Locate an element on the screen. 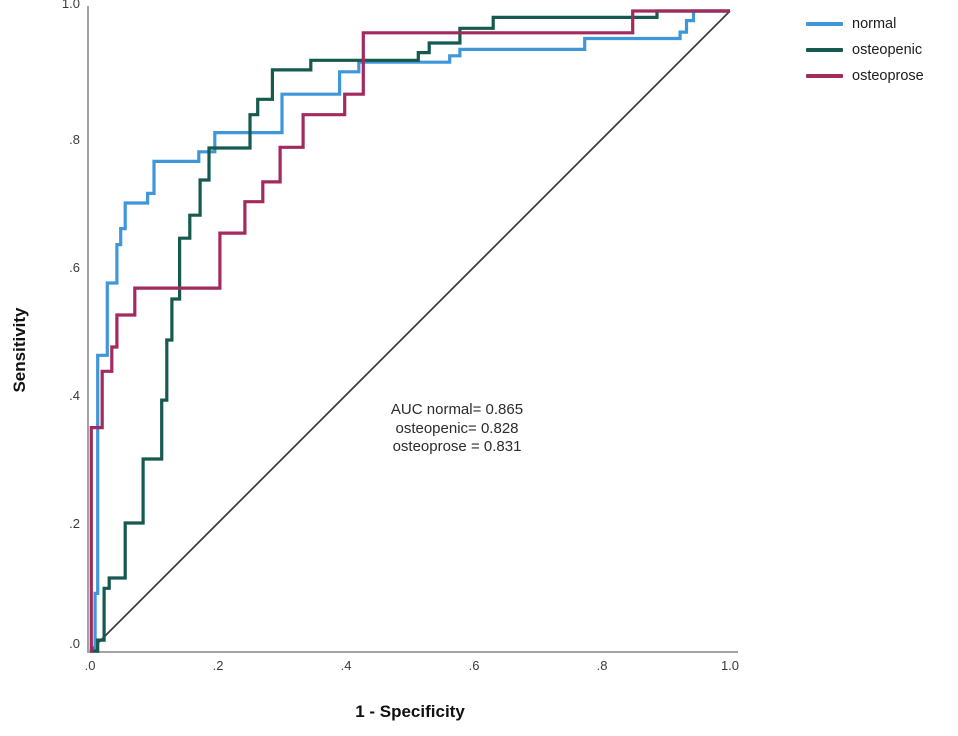  legend-item-osteopenic: osteopenic is located at coordinates (865, 50).